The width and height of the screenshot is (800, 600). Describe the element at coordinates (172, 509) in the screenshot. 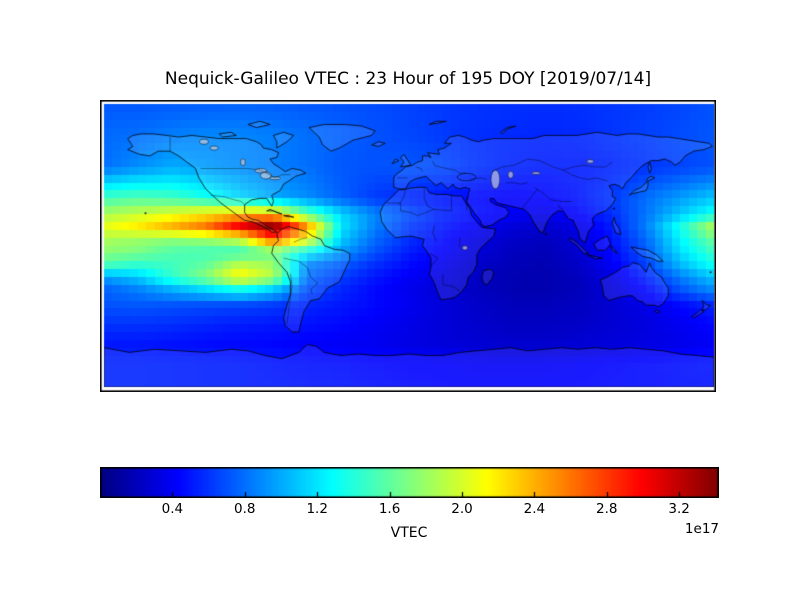

I see `colorbar-tick-label: 0.4` at that location.